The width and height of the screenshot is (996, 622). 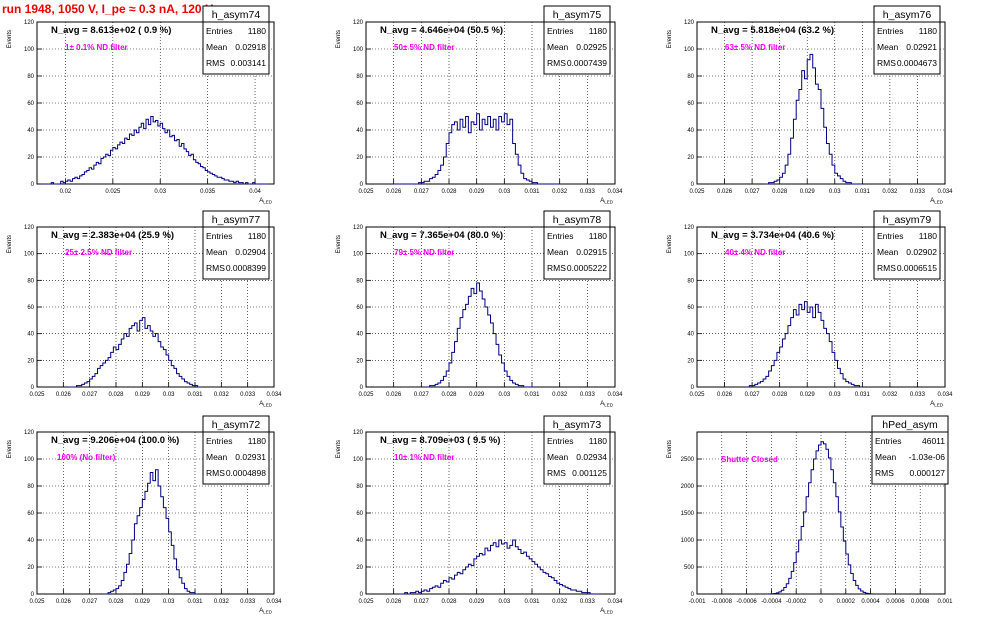 What do you see at coordinates (920, 602) in the screenshot?
I see `x-tick-label: 0.0008` at bounding box center [920, 602].